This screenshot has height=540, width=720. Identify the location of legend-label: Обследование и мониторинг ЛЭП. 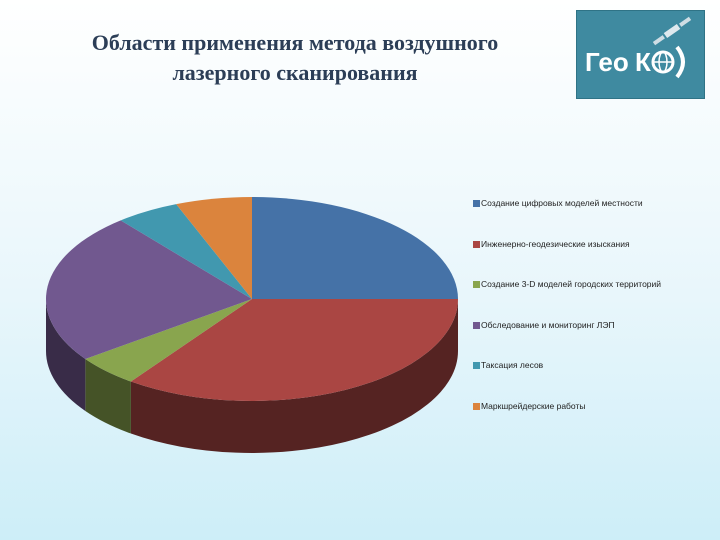
(548, 324).